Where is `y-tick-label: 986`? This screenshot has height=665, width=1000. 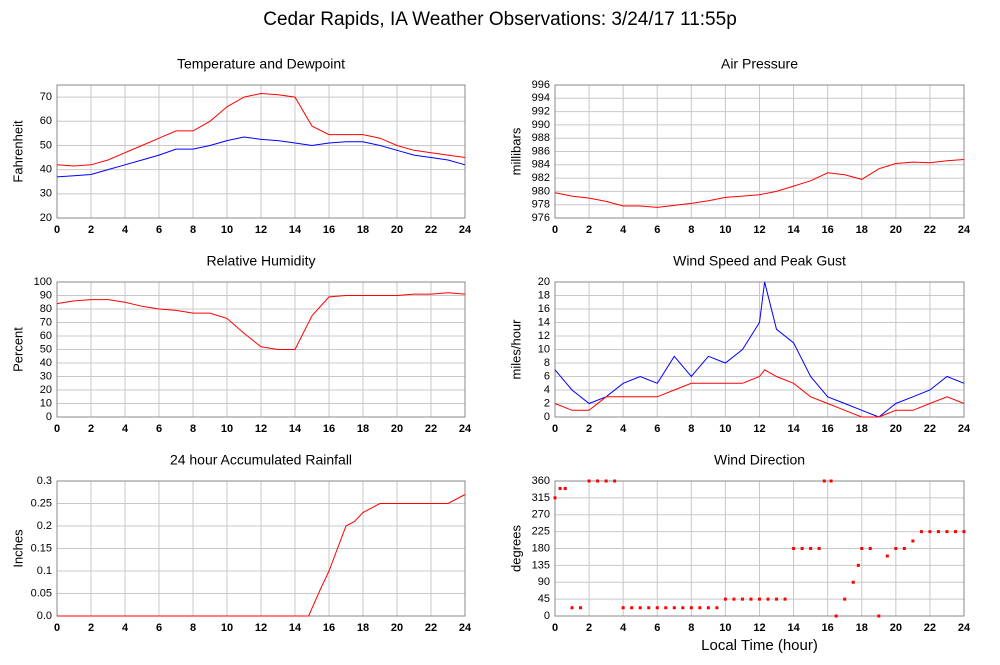
y-tick-label: 986 is located at coordinates (541, 151).